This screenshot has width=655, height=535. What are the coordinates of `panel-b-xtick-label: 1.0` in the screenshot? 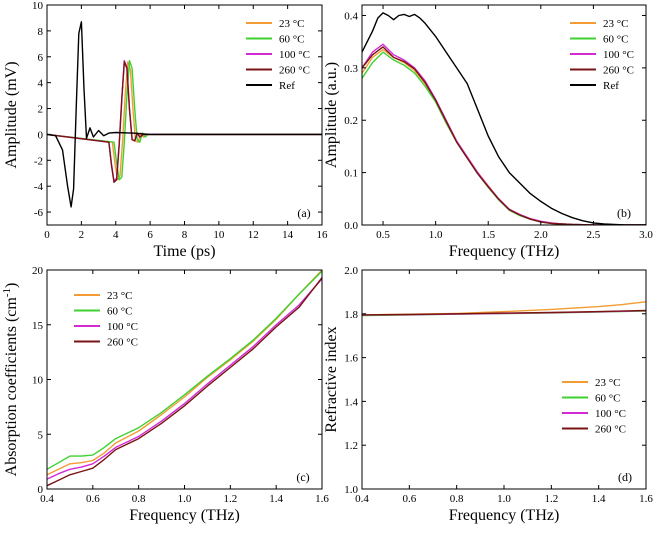 It's located at (436, 235).